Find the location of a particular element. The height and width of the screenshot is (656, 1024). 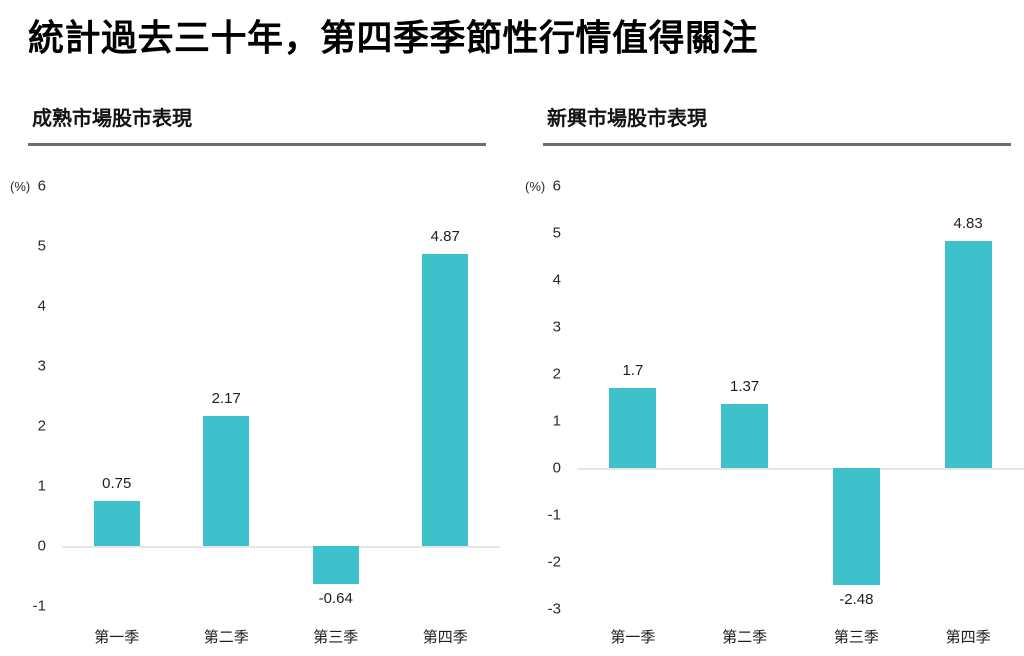

bar-value-label: 1.7 is located at coordinates (633, 371).